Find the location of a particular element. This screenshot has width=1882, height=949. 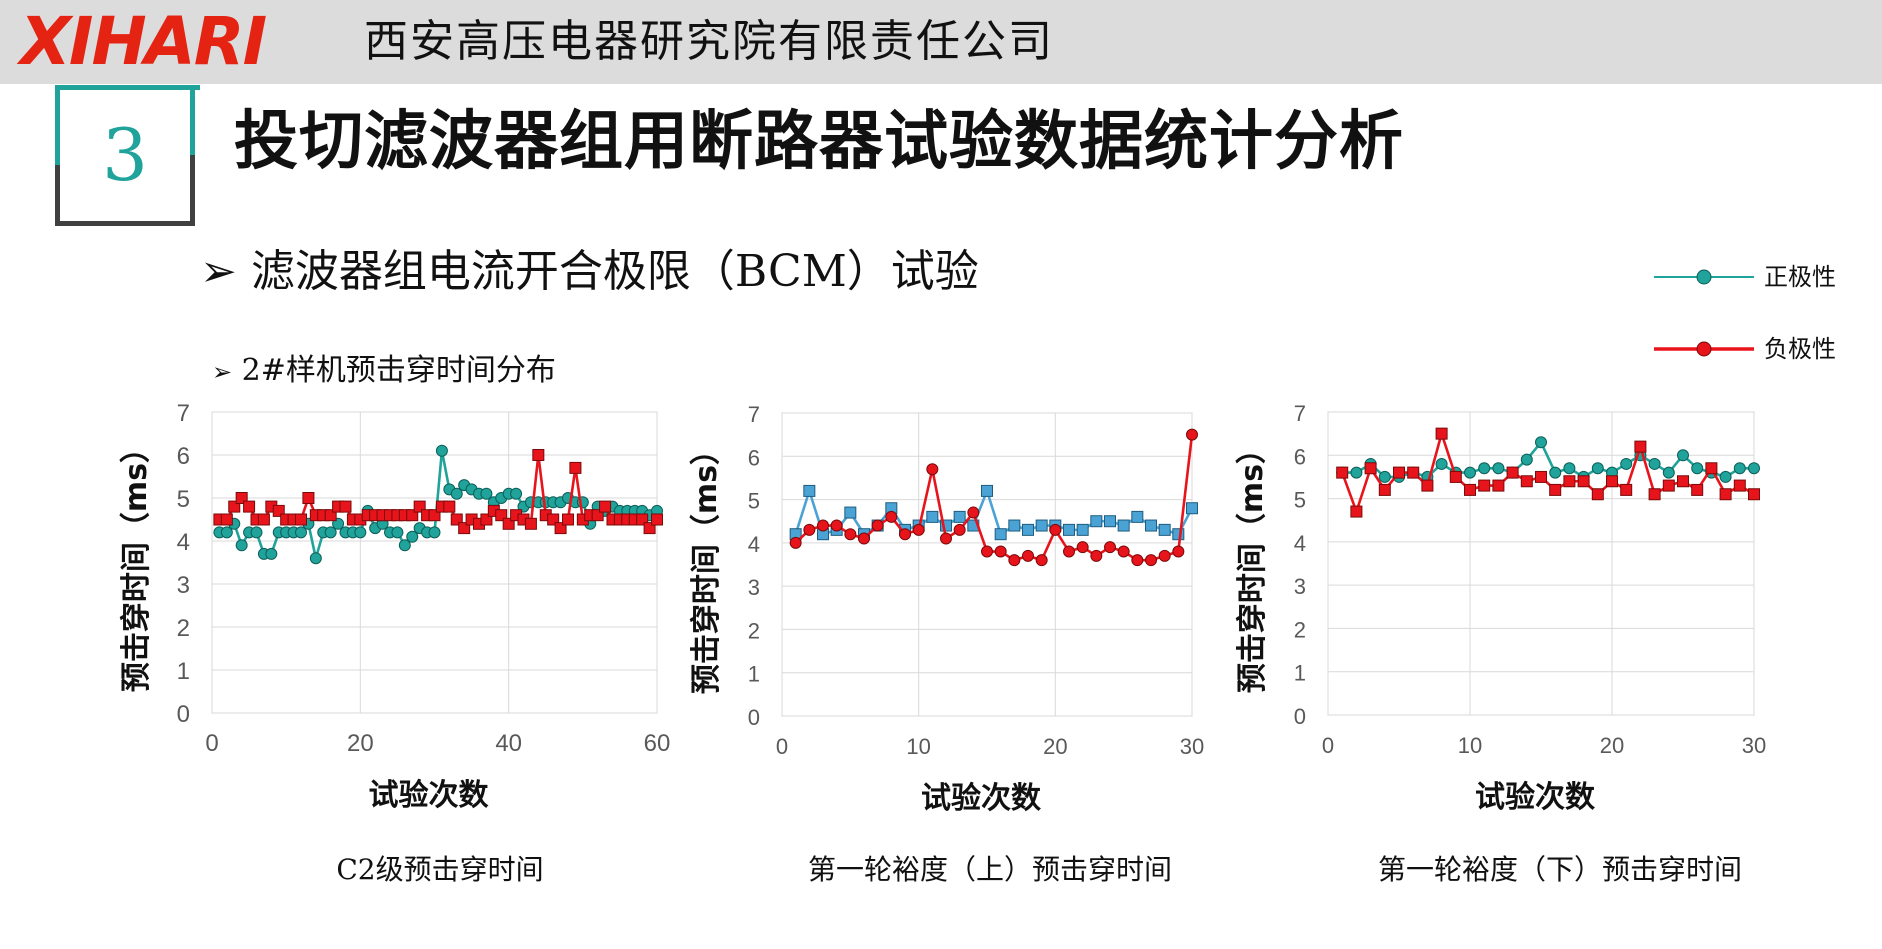

header-bar: XIHARI 西安高压电器研究院有限责任公司 is located at coordinates (941, 42).